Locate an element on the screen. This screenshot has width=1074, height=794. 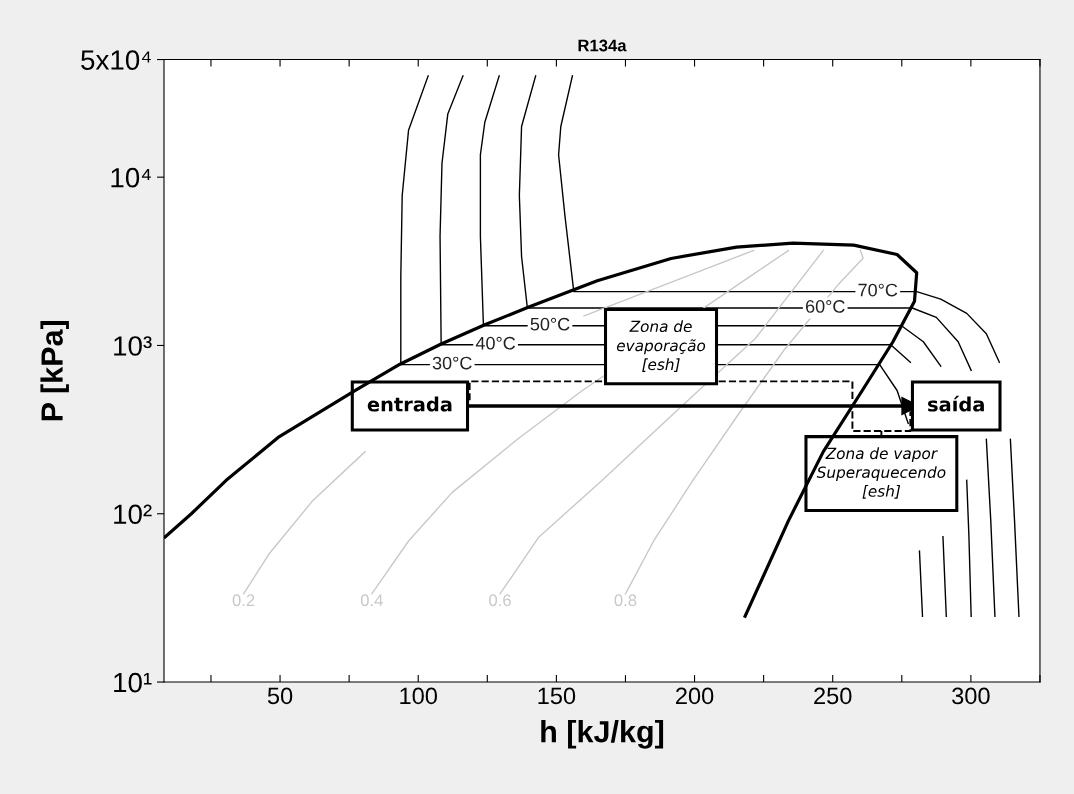
annotation: 30°C is located at coordinates (452, 363).